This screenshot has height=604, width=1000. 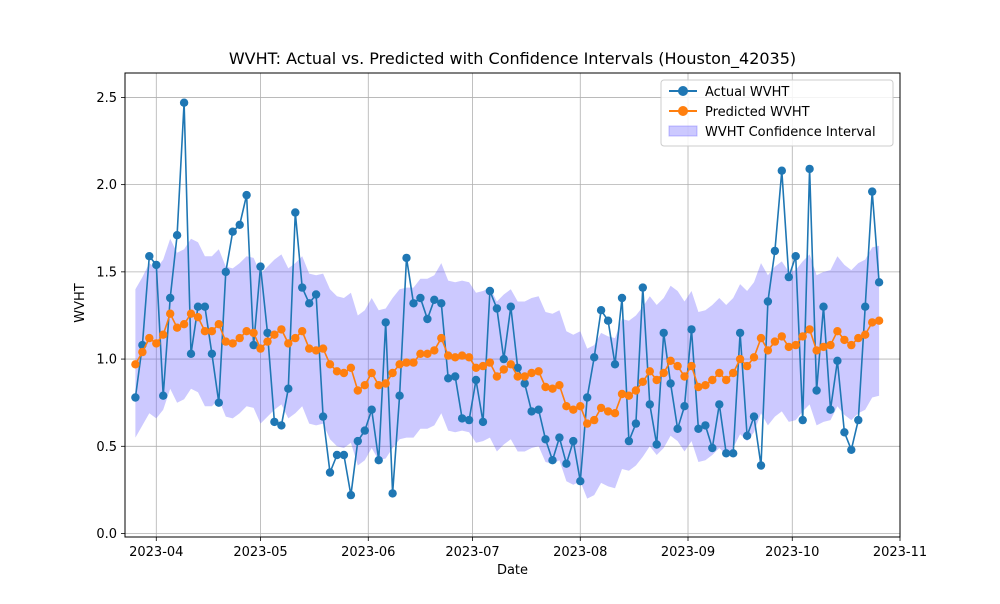 What do you see at coordinates (106, 447) in the screenshot?
I see `y-tick-label: 0.5` at bounding box center [106, 447].